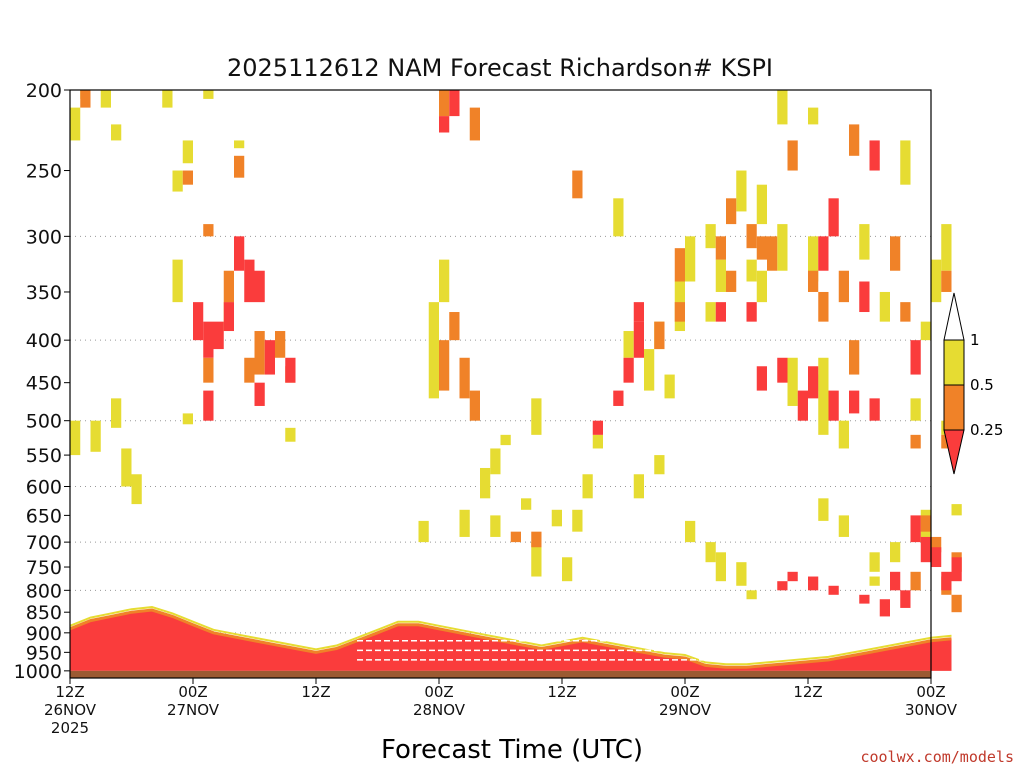  What do you see at coordinates (690, 531) in the screenshot?
I see `cell-0.5-41` at bounding box center [690, 531].